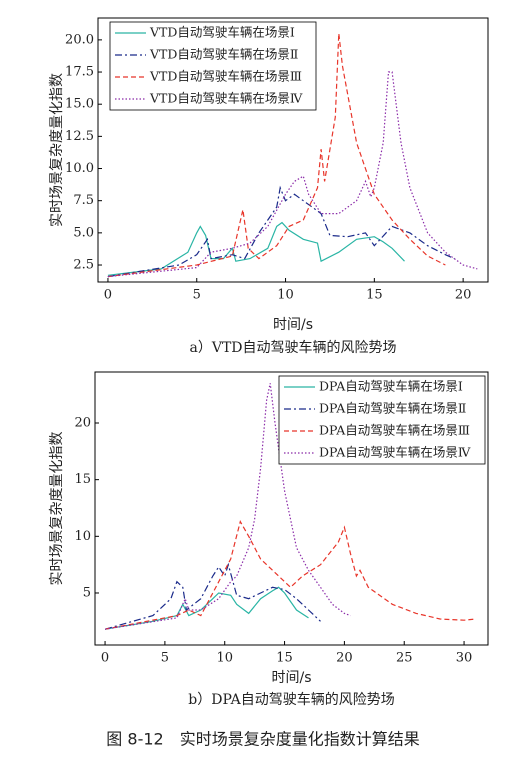 The image size is (526, 772). Describe the element at coordinates (225, 76) in the screenshot. I see `legend-label: VTD自动驾驶车辆在场景Ⅲ` at that location.